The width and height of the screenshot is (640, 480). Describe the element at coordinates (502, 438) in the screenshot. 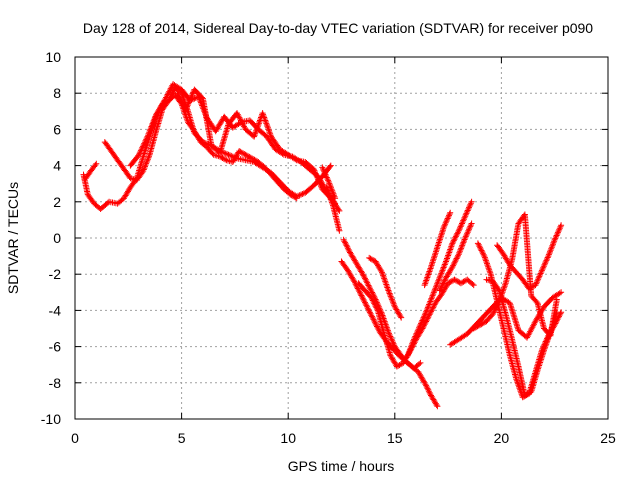

I see `x-tick-label: 20` at that location.